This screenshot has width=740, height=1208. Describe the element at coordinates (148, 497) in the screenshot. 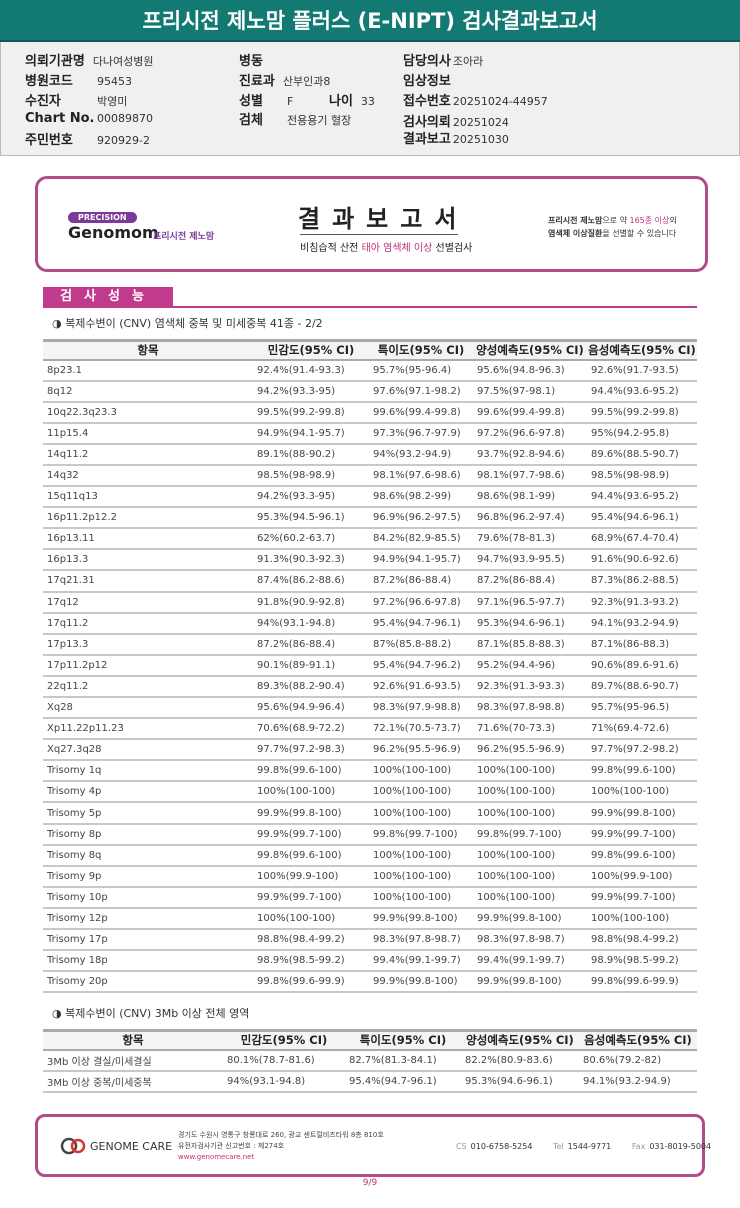

I see `cell-item: 15q11q13` at that location.